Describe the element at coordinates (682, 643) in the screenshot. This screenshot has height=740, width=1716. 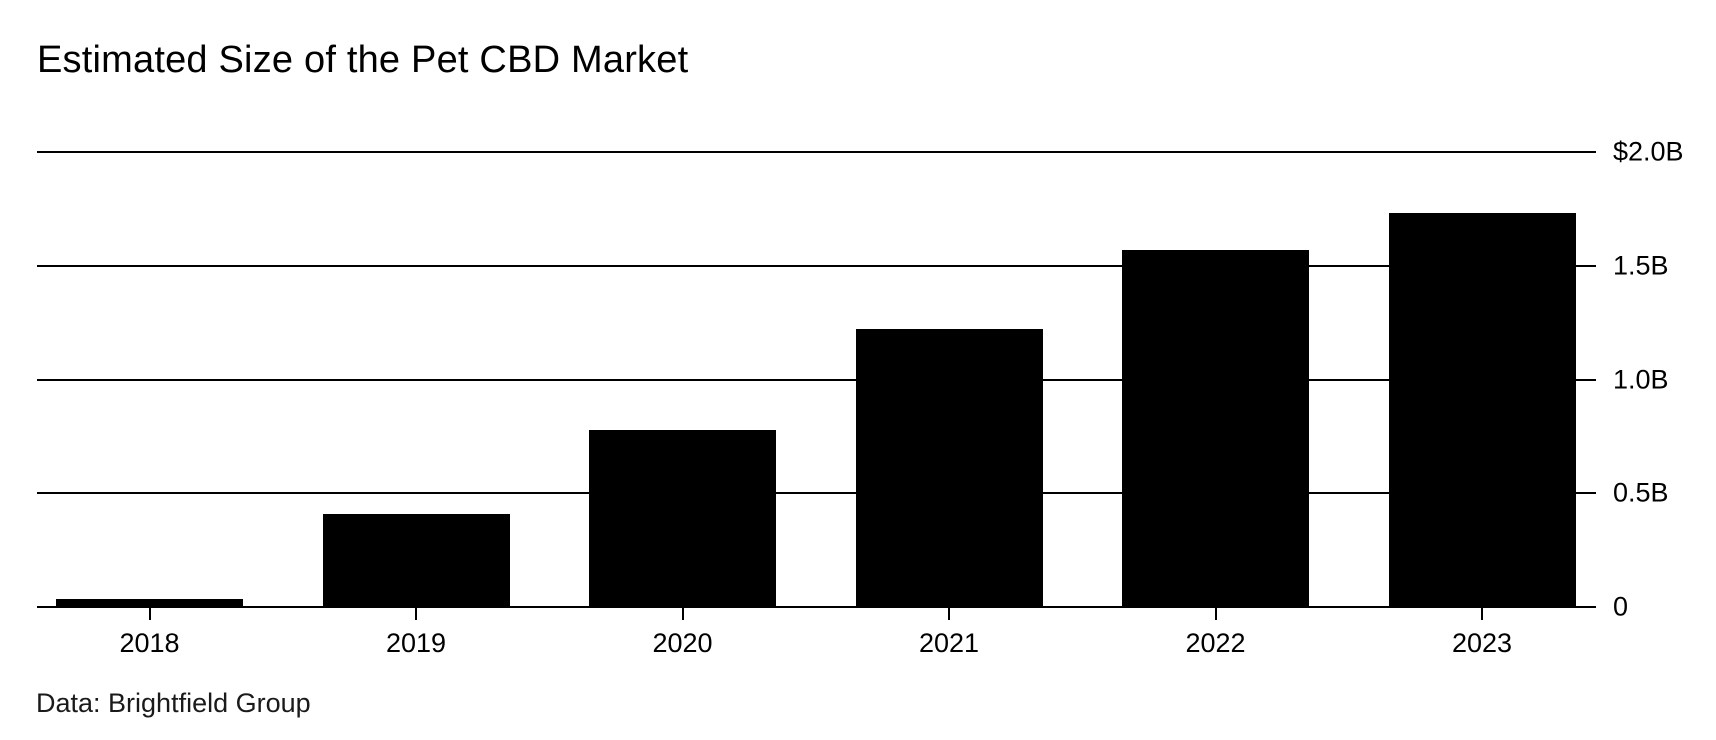
I see `x-axis-label: 2020` at that location.